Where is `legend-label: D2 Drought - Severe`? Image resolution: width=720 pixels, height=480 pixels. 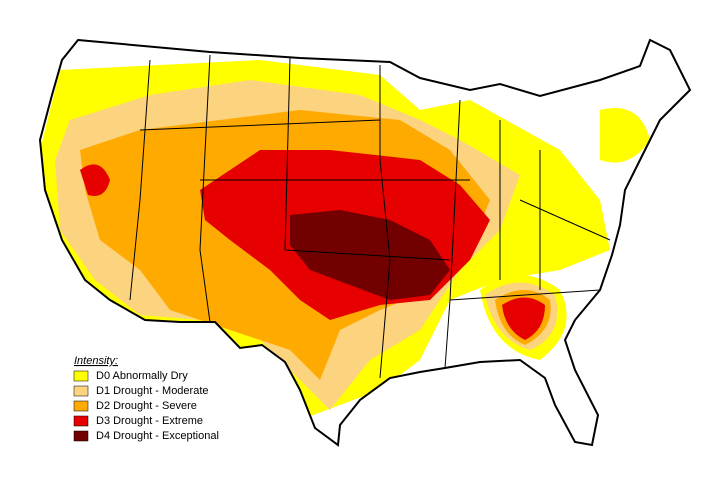
legend-label: D2 Drought - Severe is located at coordinates (146, 406).